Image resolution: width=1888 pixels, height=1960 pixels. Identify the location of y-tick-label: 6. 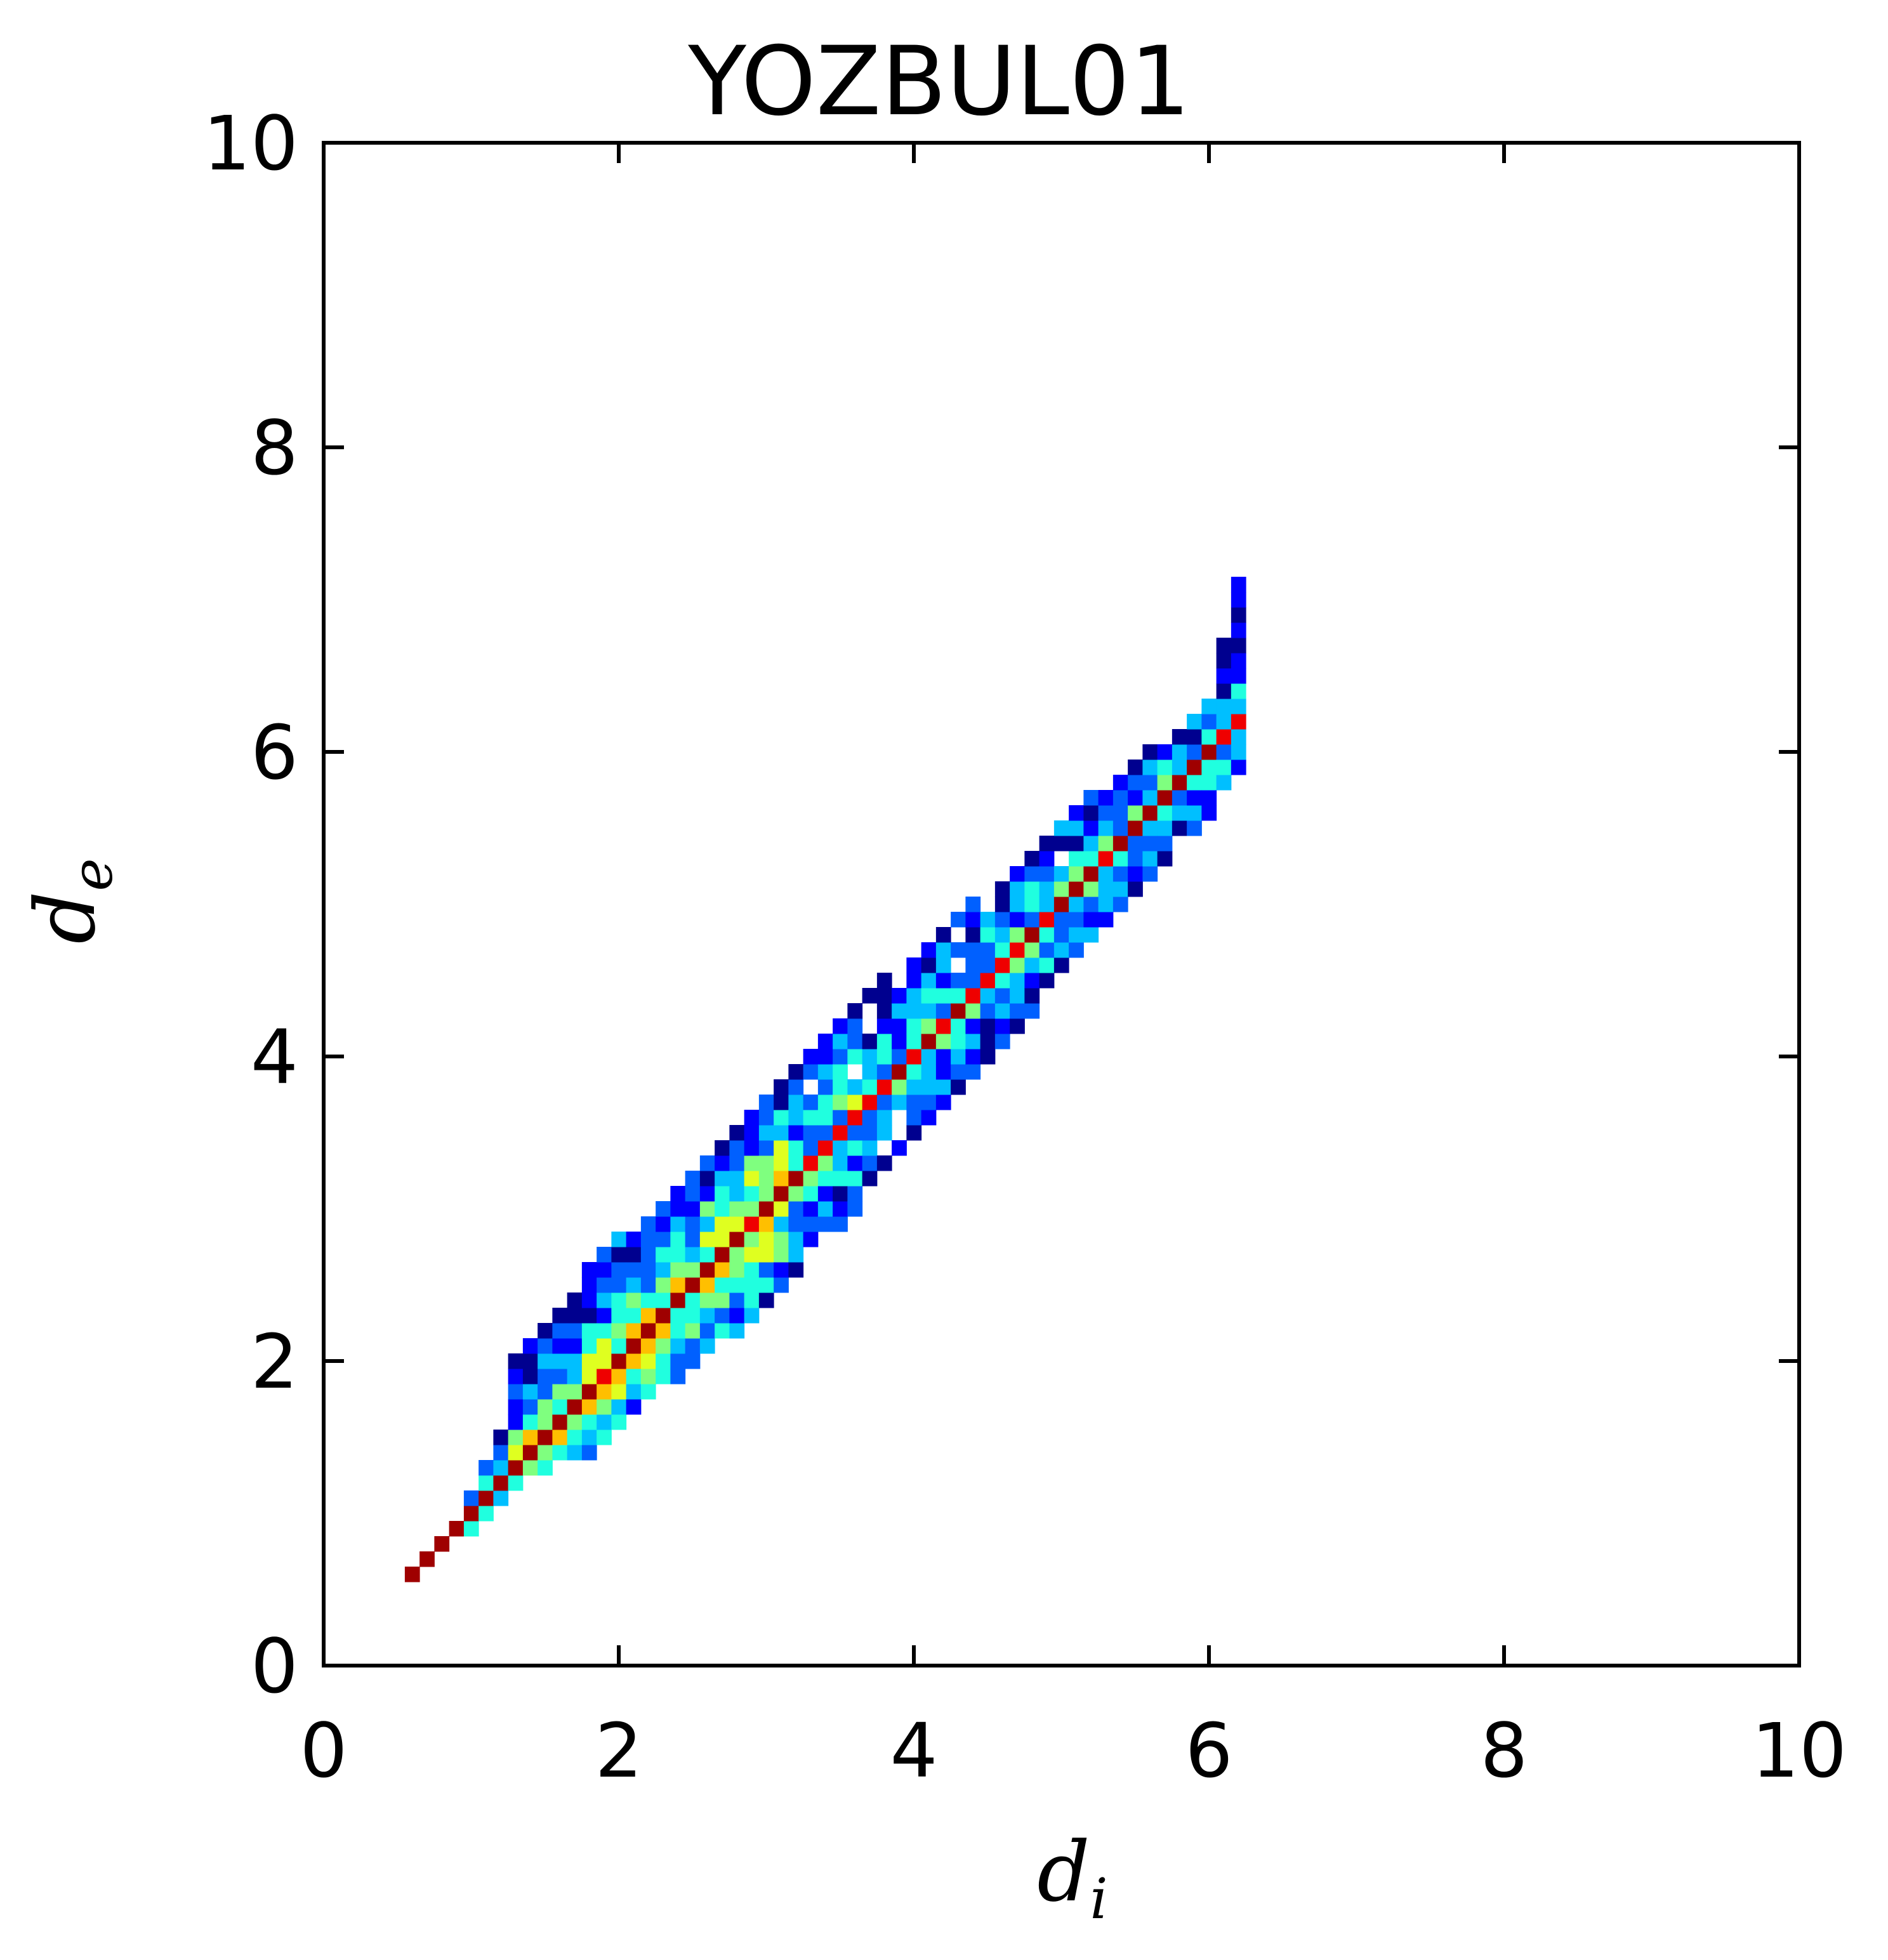
(274, 752).